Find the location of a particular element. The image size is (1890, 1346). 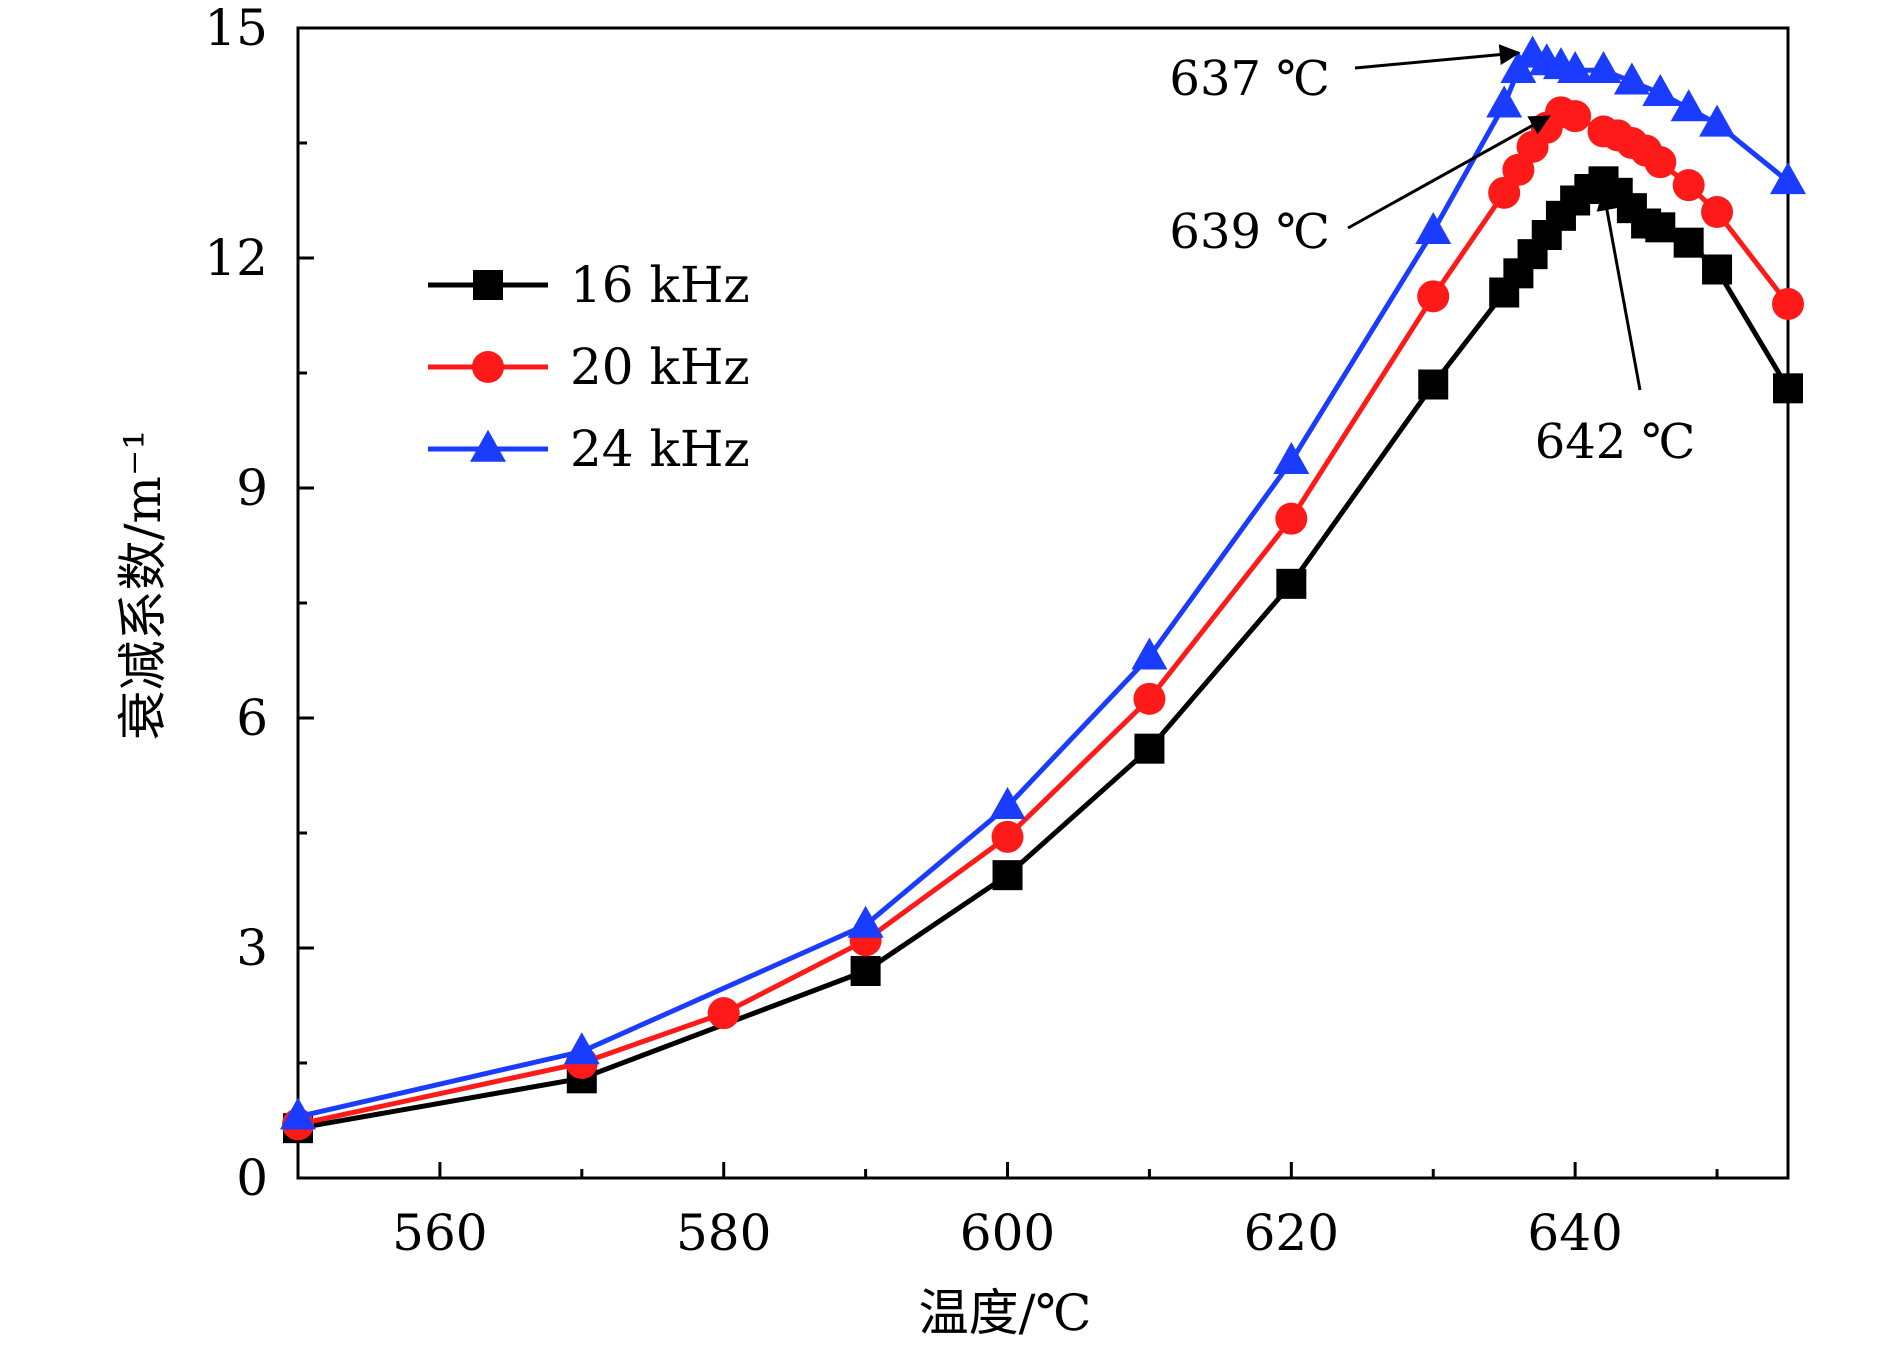

y-tick-label: 15 is located at coordinates (236, 28).